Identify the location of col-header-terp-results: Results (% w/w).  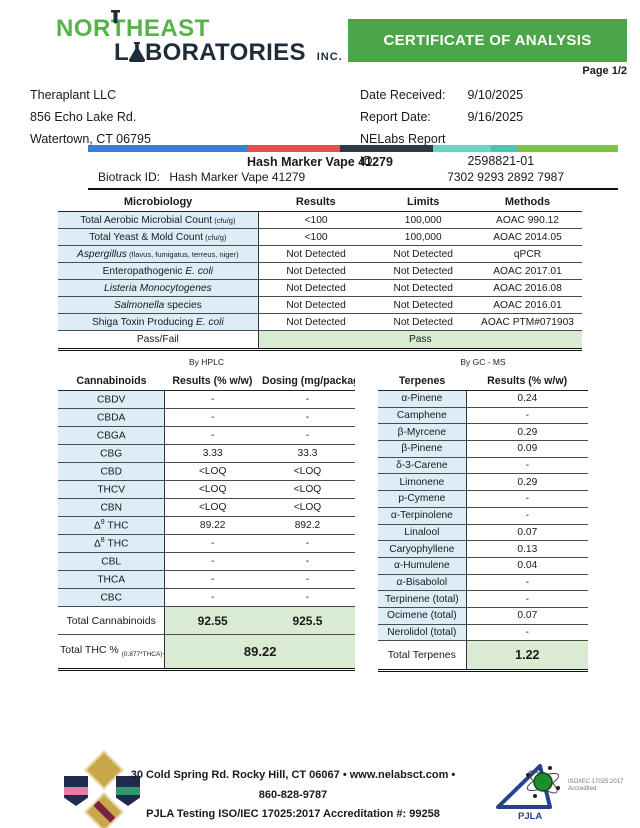
(527, 381).